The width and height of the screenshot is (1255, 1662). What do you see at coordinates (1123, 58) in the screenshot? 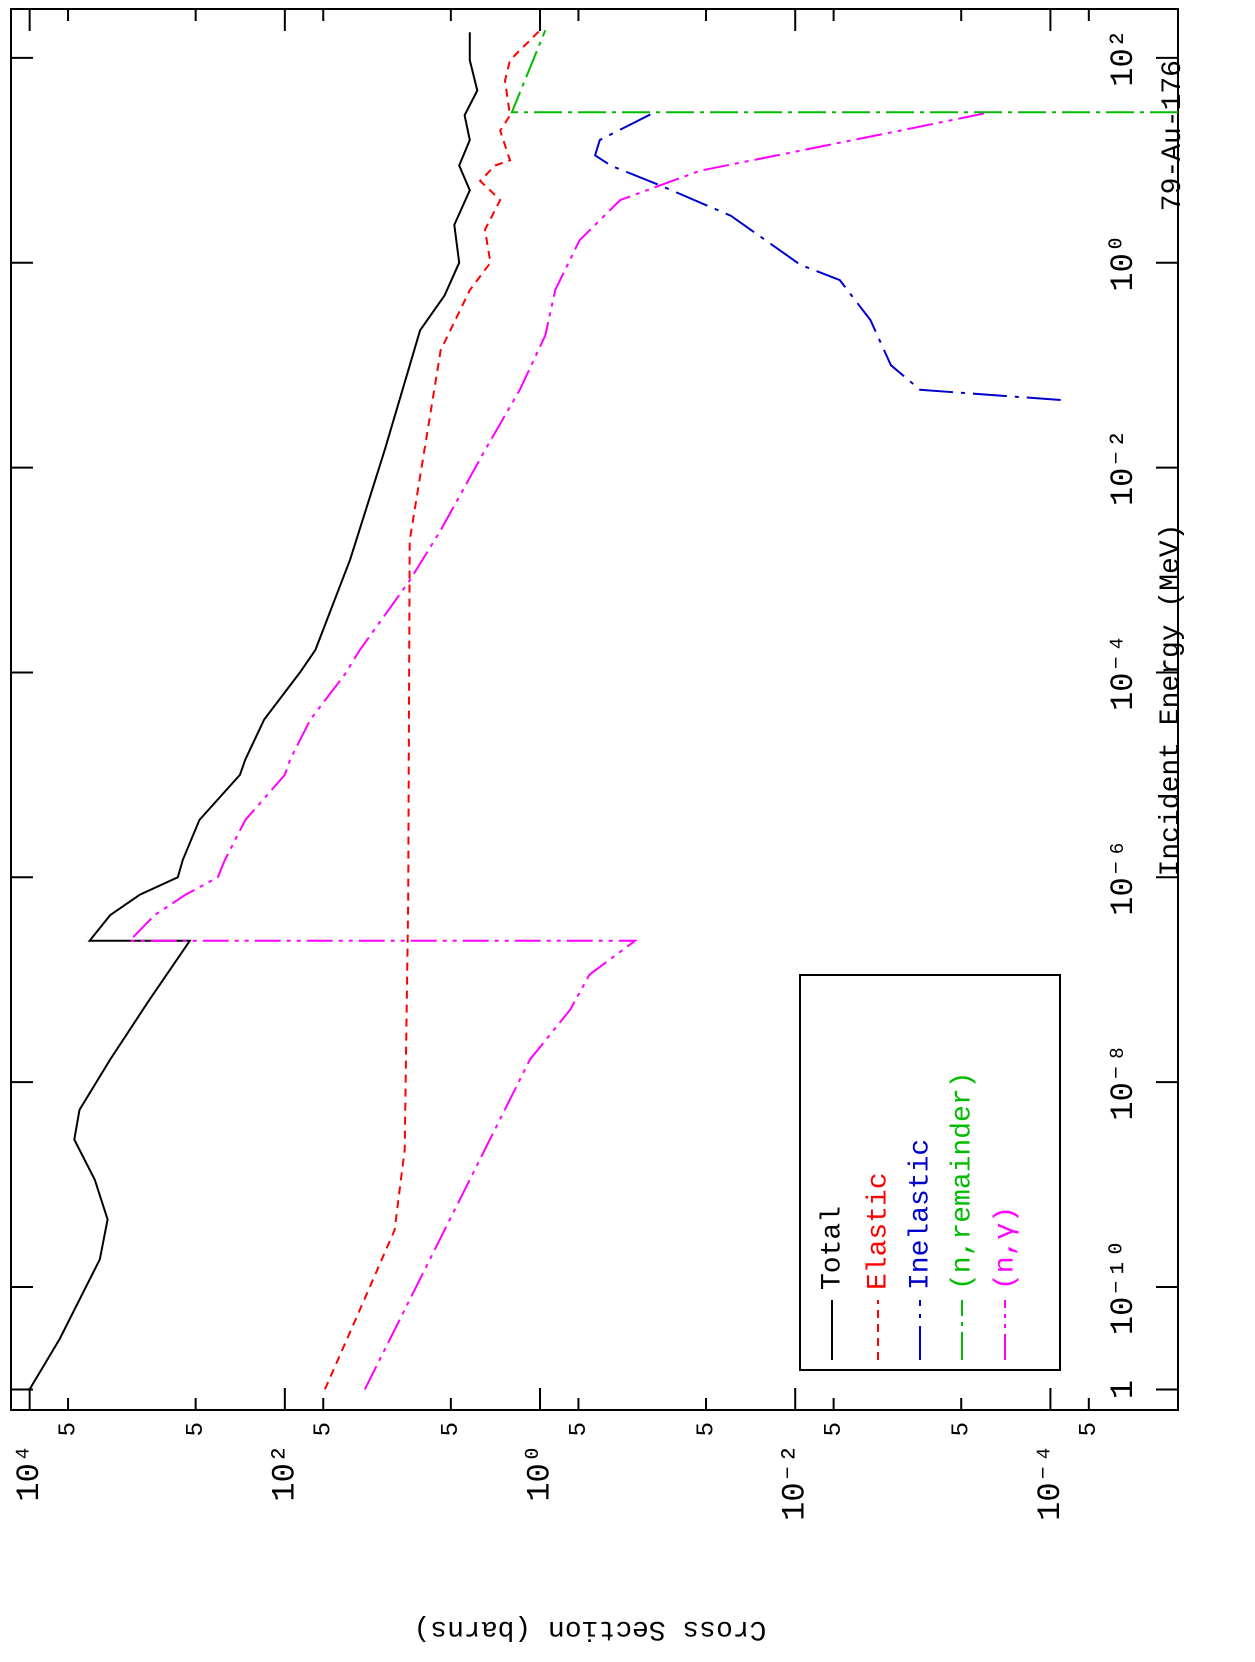
I see `x-tick-label: 10²` at bounding box center [1123, 58].